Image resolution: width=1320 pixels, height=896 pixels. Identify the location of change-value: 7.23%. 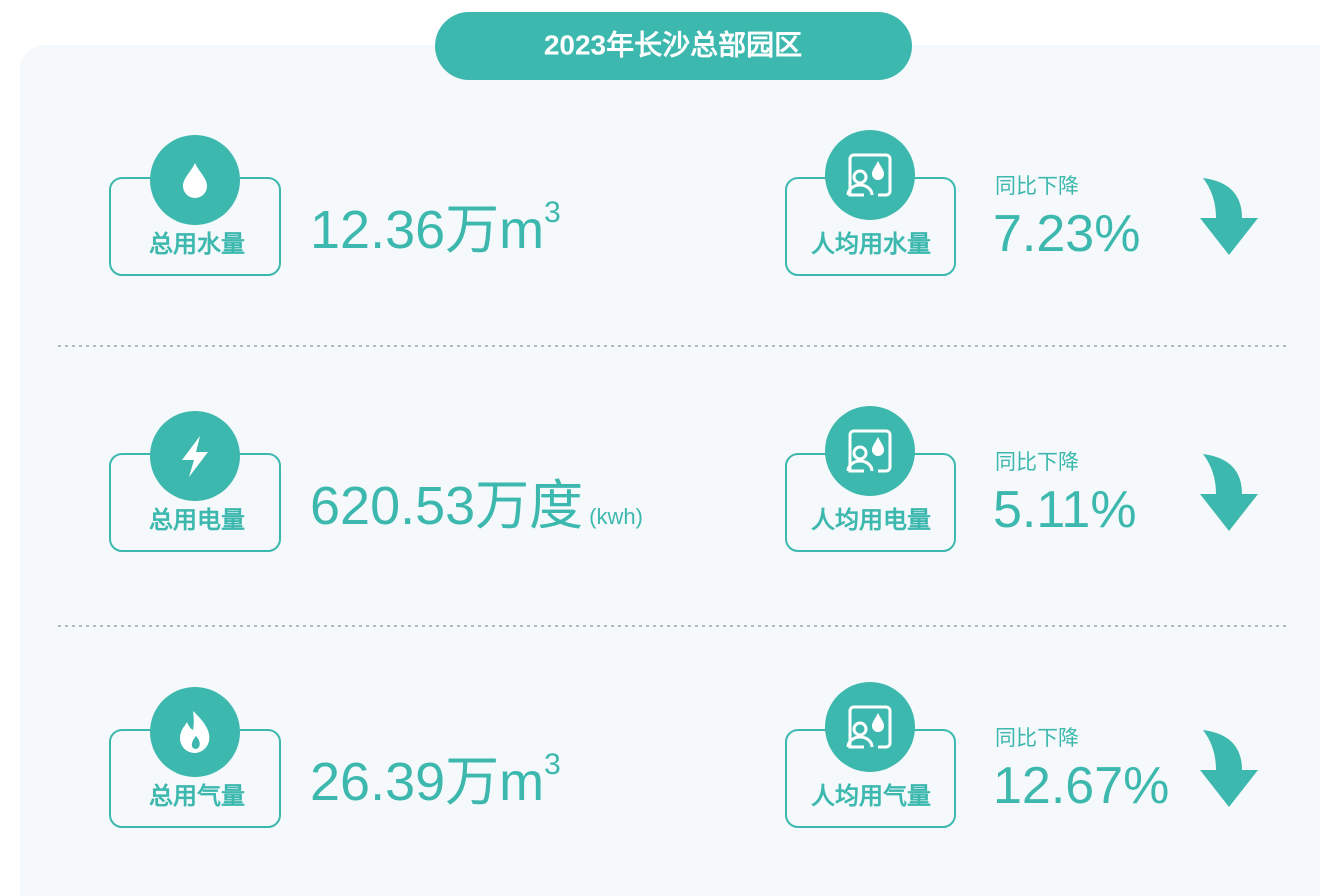
(1066, 234).